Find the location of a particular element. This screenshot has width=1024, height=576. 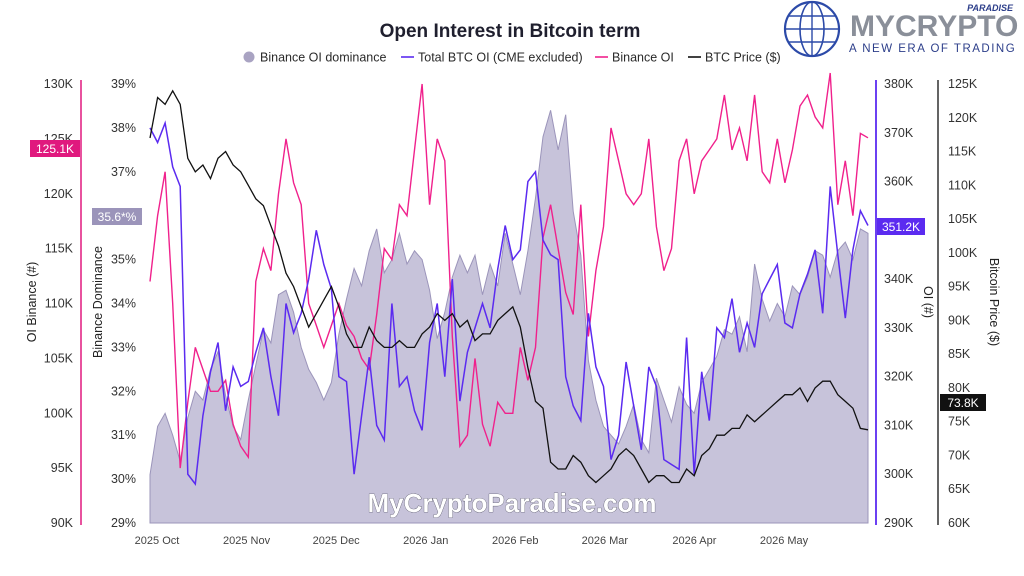

oi-total-tick-label: 300K is located at coordinates (899, 474).